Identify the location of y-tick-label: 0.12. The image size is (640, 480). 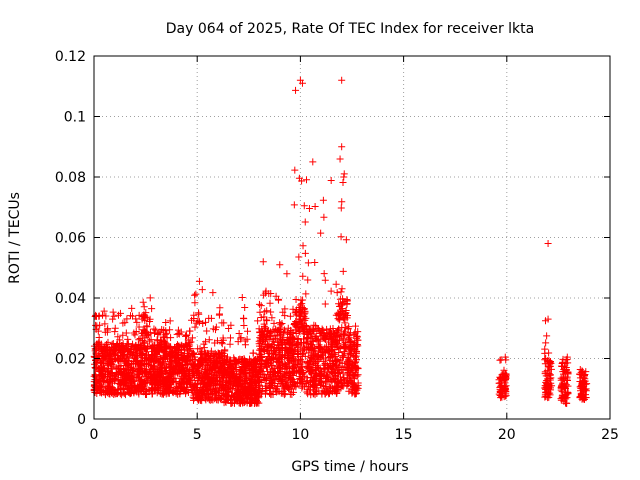
(70, 57).